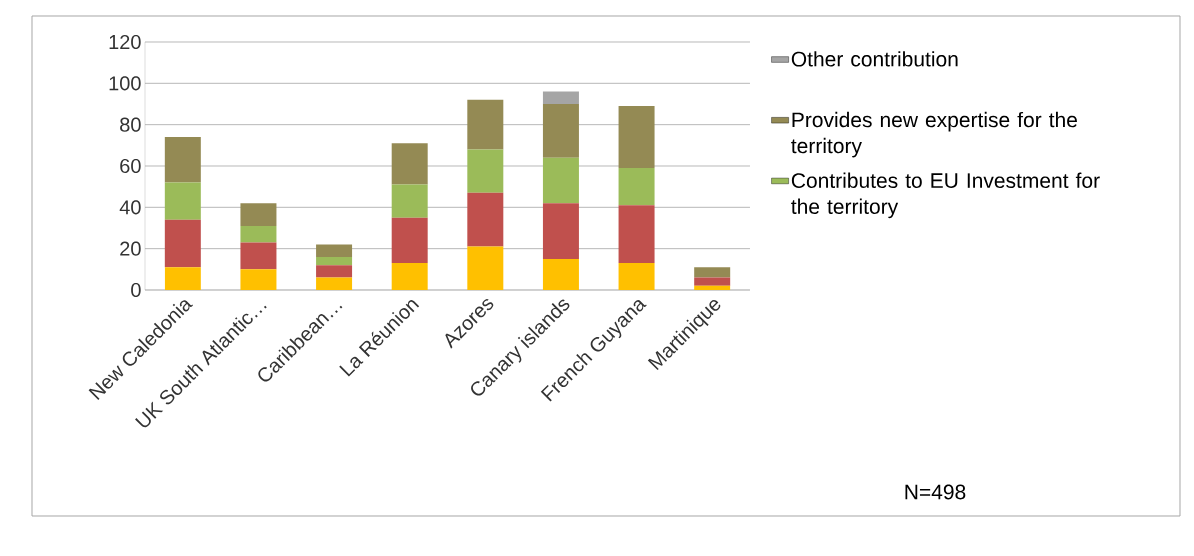  Describe the element at coordinates (130, 124) in the screenshot. I see `y-tick-label: 80` at that location.